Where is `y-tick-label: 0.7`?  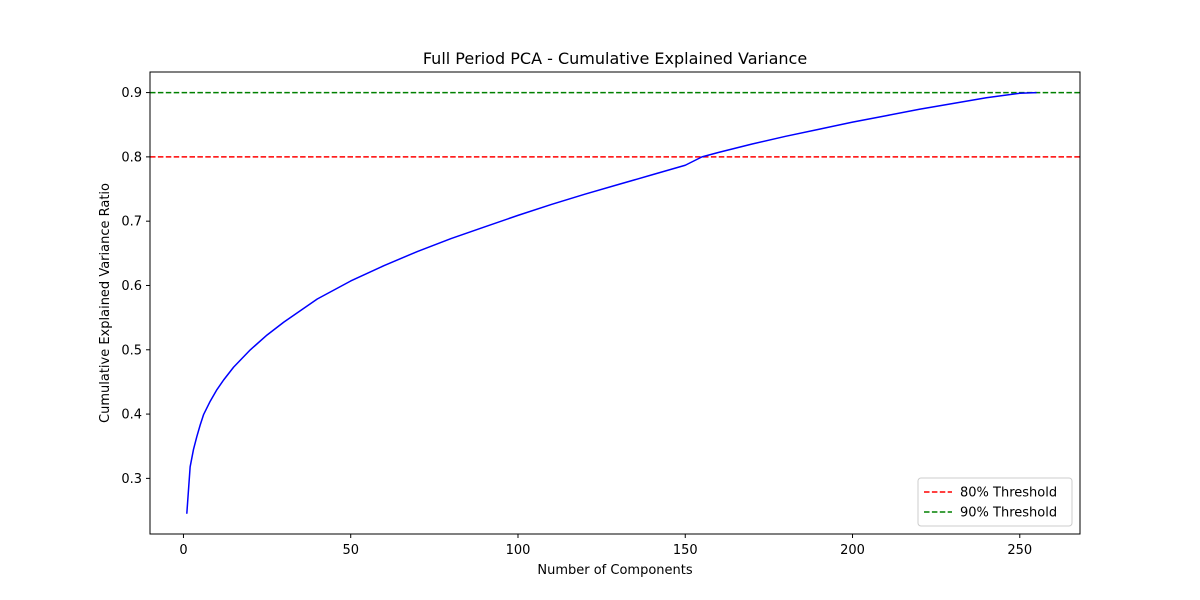 y-tick-label: 0.7 is located at coordinates (131, 222).